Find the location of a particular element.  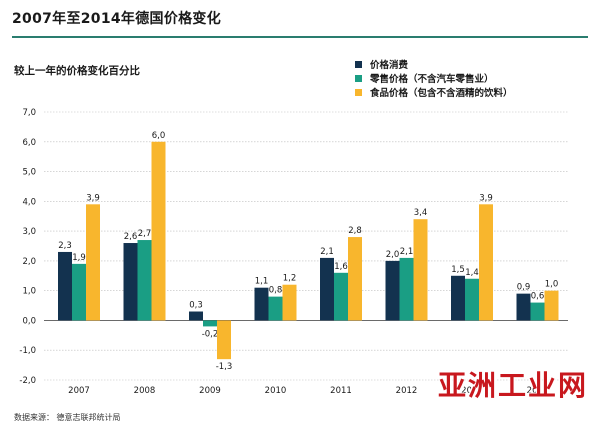

data-label: 2,7 is located at coordinates (145, 234).